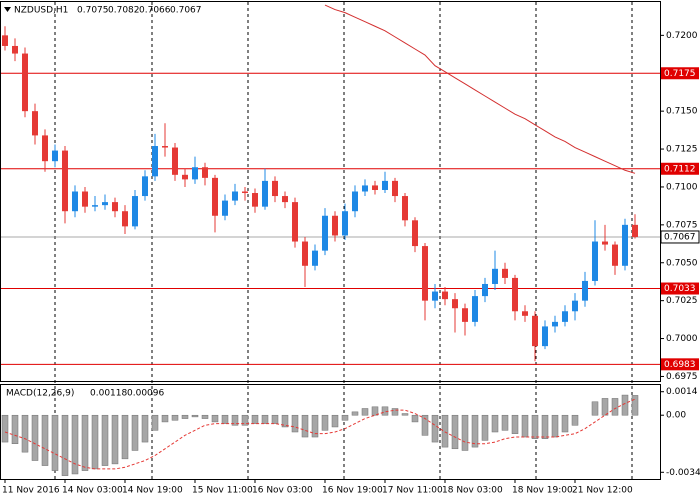  What do you see at coordinates (31, 491) in the screenshot?
I see `x-tick-label: 11 Nov 2016` at bounding box center [31, 491].